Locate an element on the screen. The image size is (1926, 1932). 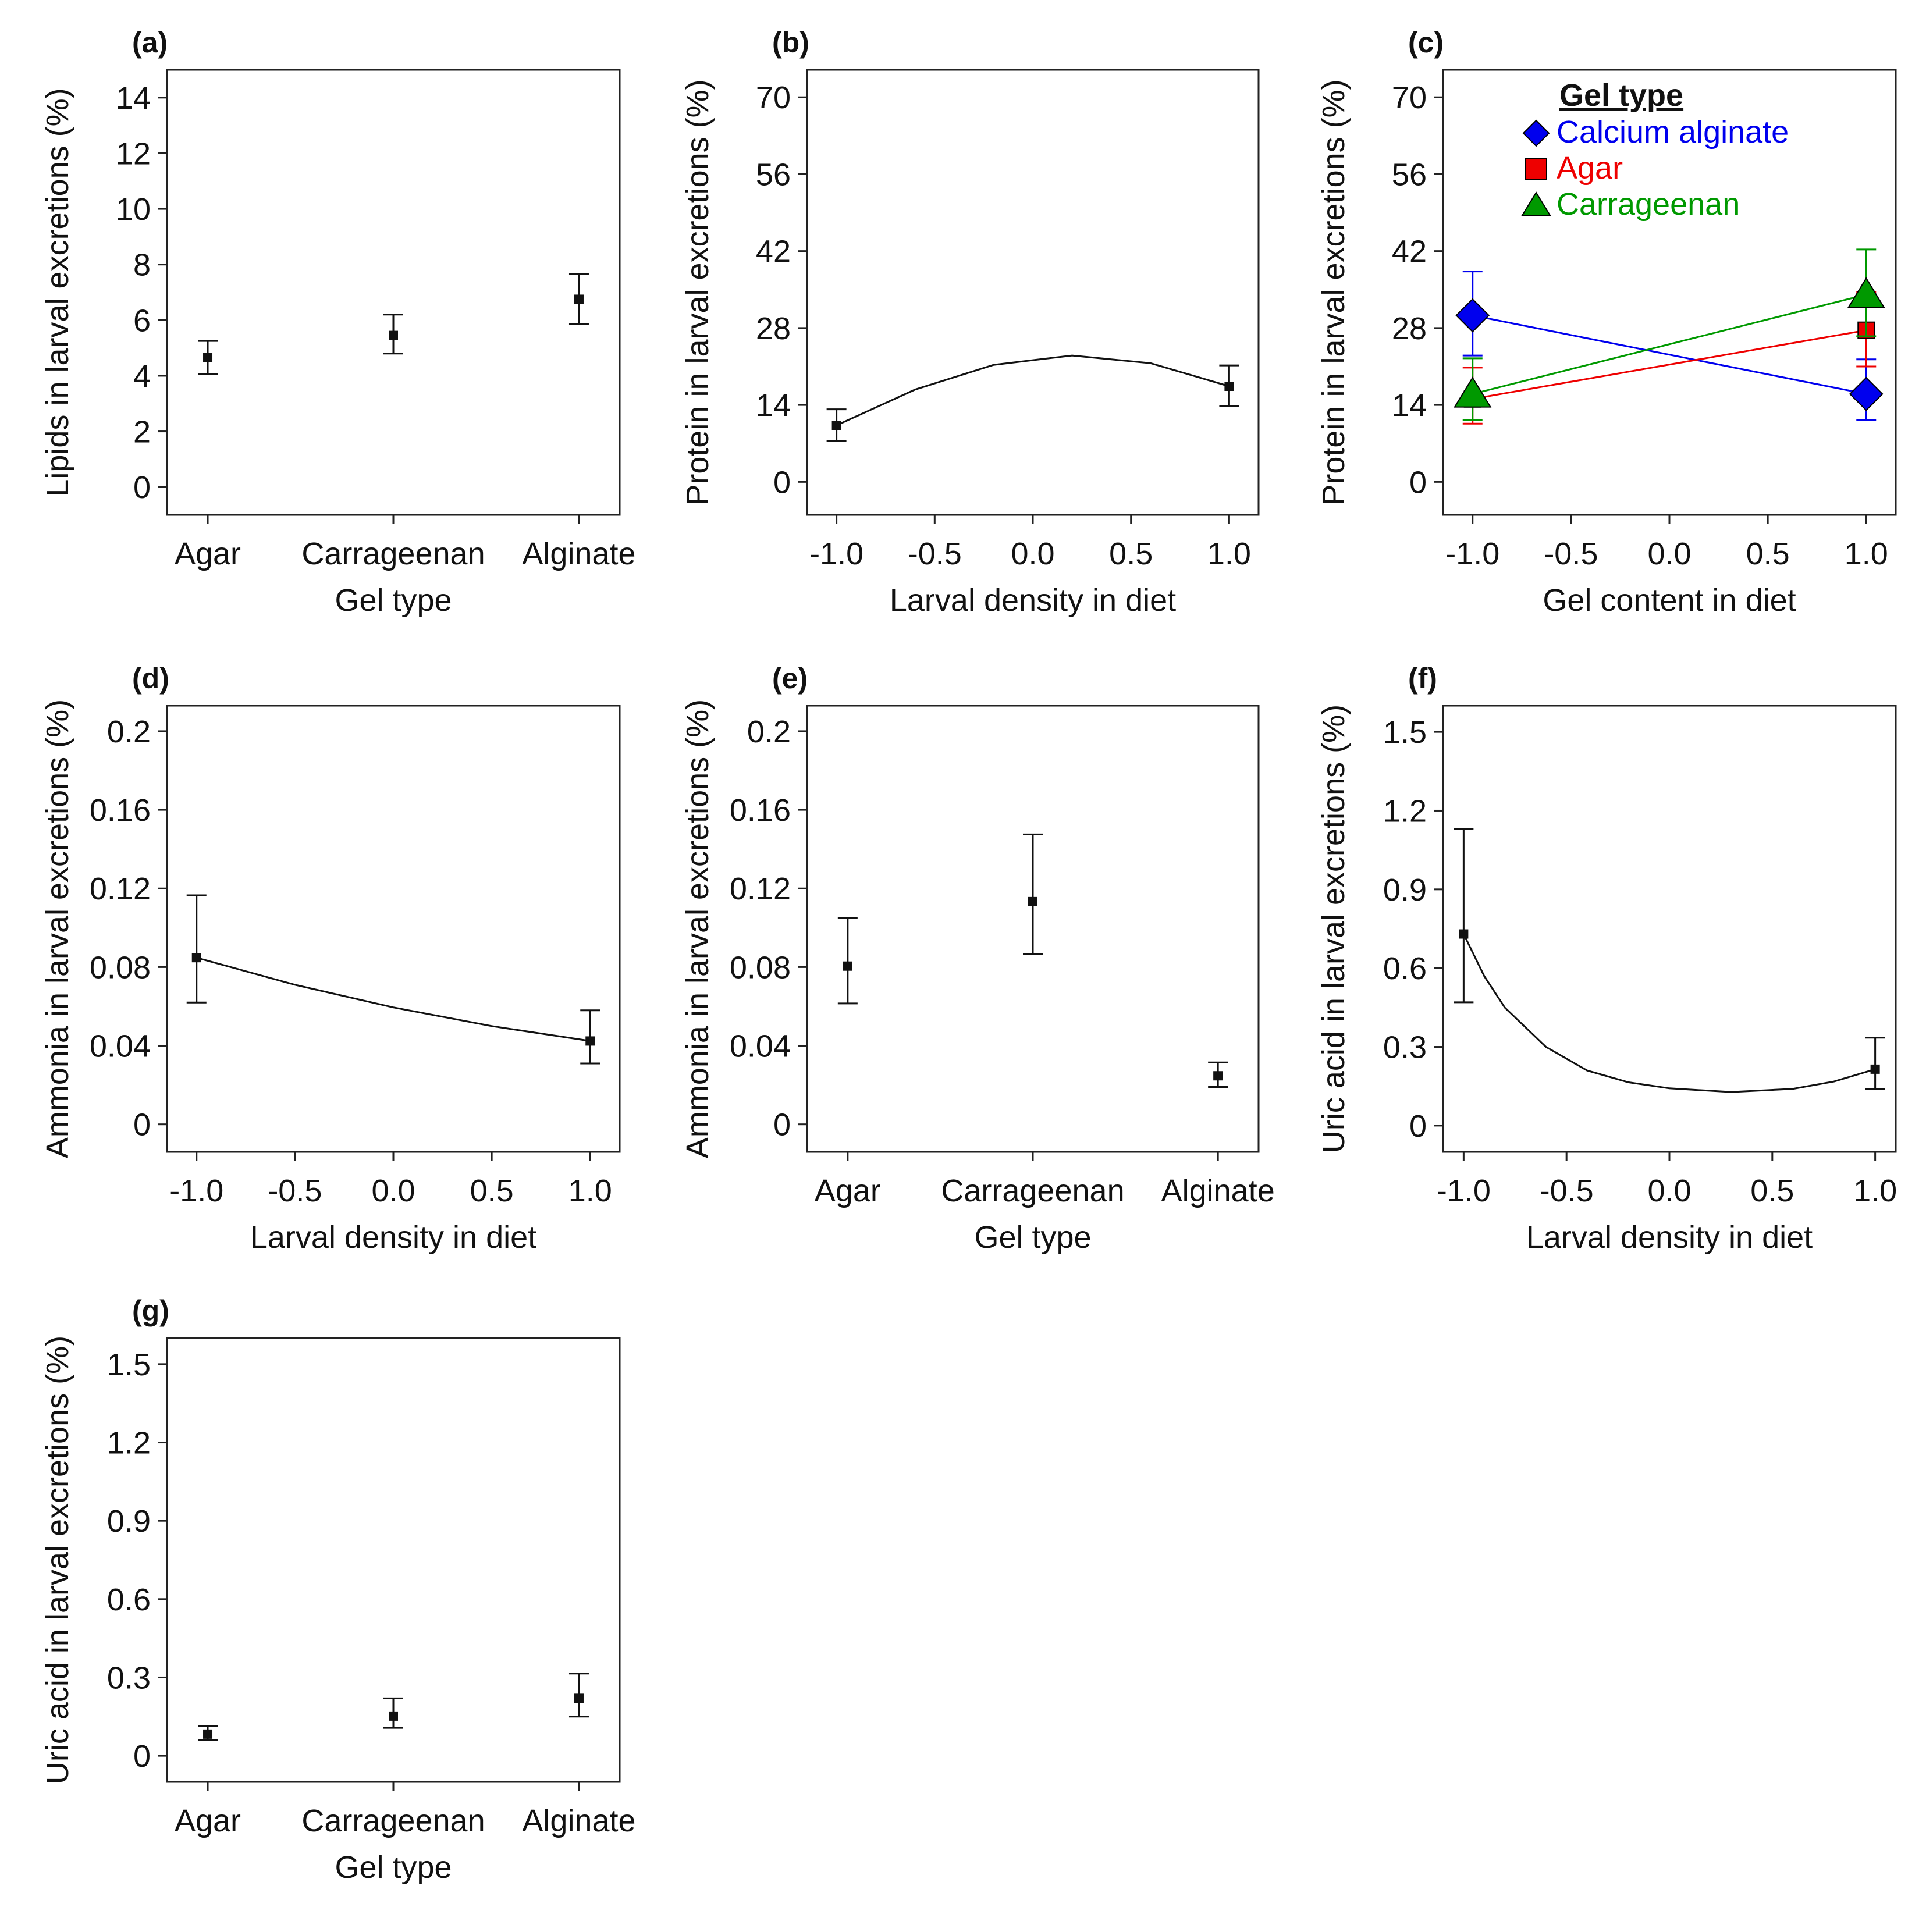
plot-frame is located at coordinates (393, 929).